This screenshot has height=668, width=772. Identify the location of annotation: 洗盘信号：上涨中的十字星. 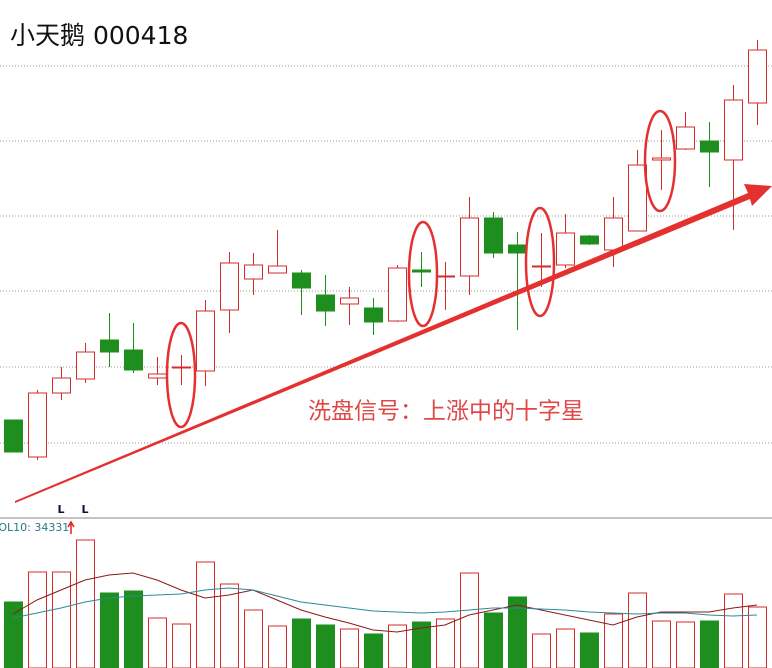
(446, 412).